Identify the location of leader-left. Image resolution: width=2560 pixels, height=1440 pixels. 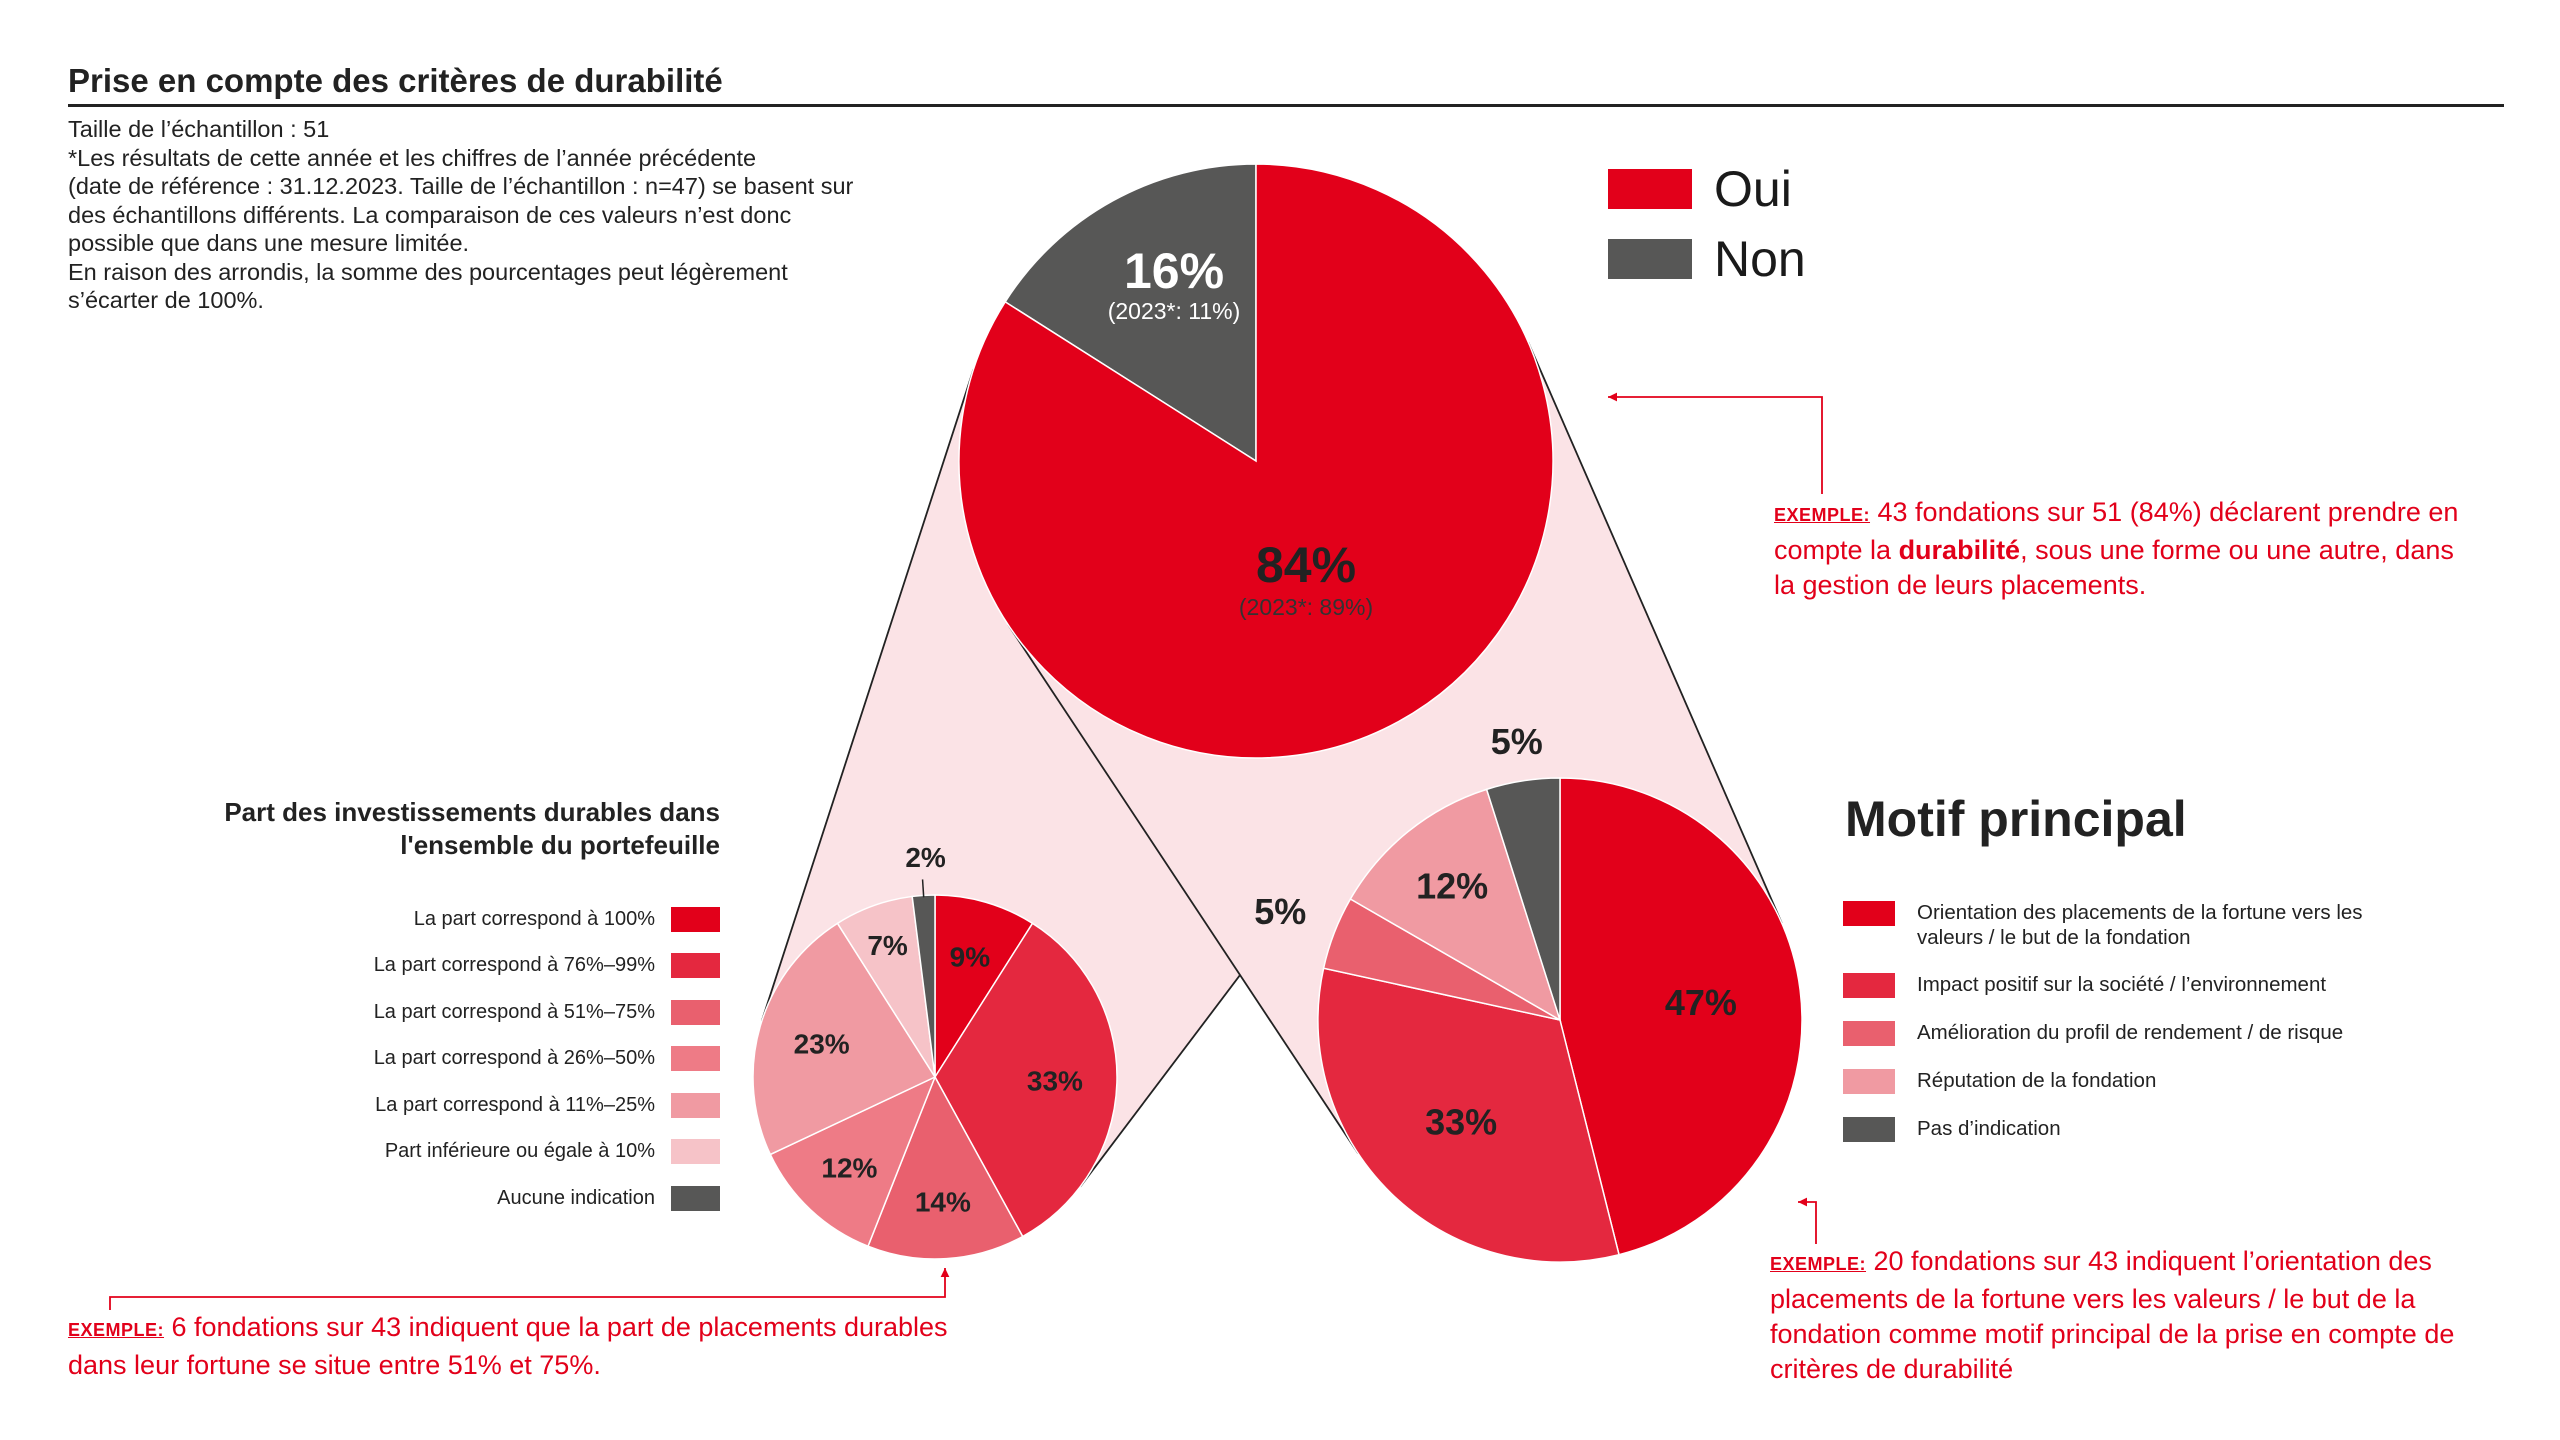
(527, 1289).